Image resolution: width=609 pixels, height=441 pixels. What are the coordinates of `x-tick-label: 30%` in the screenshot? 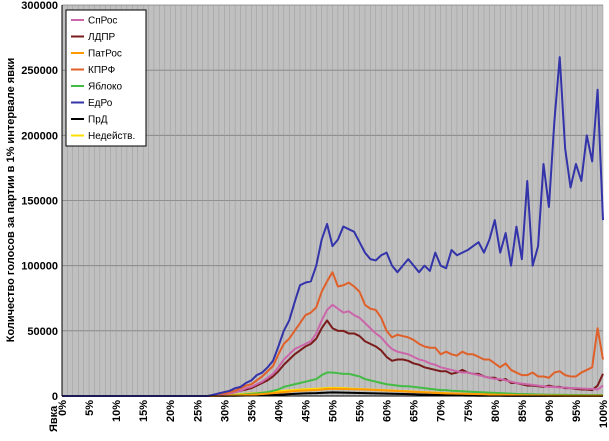 It's located at (225, 411).